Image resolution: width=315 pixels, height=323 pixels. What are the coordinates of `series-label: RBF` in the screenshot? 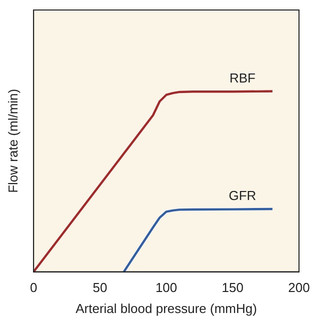 It's located at (242, 78).